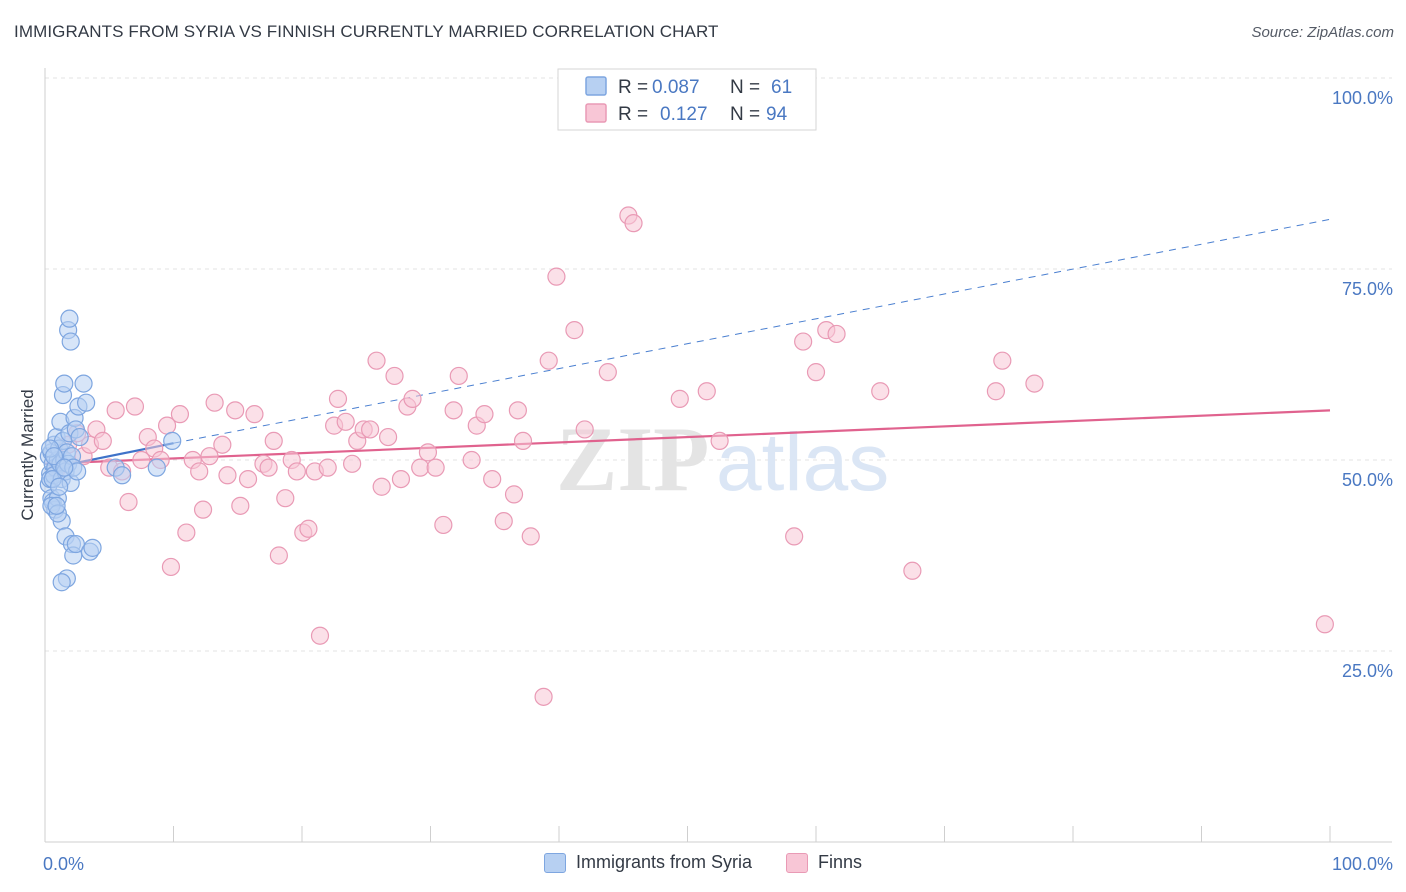 The width and height of the screenshot is (1406, 892). Describe the element at coordinates (687, 99) in the screenshot. I see `legend: R = 0.087 N = 61 R = 0.127 N = 94` at that location.